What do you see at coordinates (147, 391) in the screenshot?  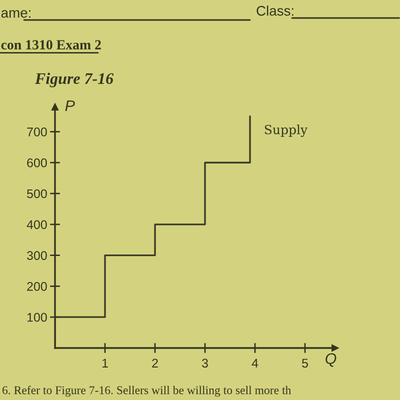 I see `text: 6. Refer to Figure 7-16. Sellers will be willing to sell more th` at bounding box center [147, 391].